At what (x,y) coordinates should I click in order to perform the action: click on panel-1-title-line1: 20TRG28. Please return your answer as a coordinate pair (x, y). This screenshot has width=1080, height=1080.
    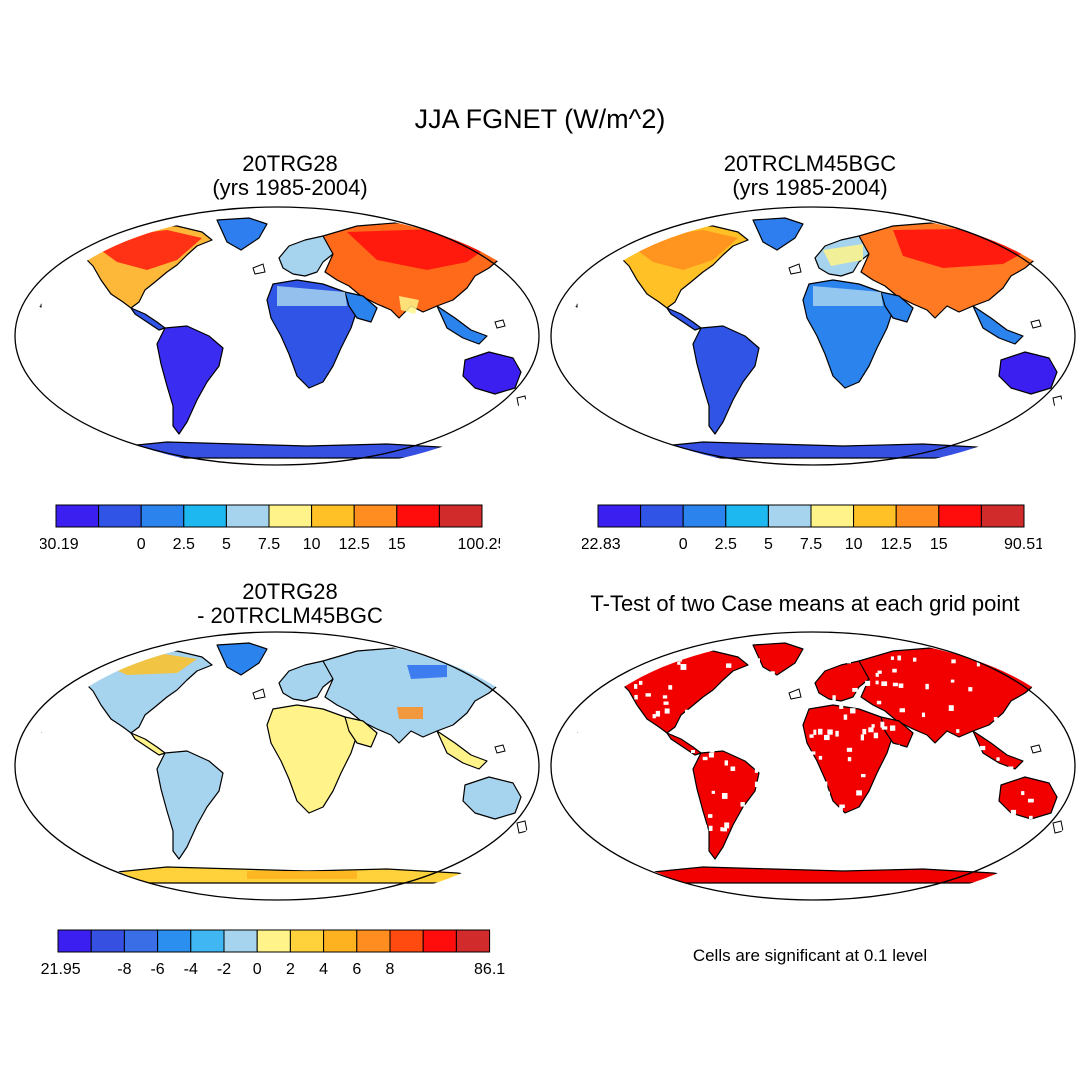
    Looking at the image, I should click on (290, 163).